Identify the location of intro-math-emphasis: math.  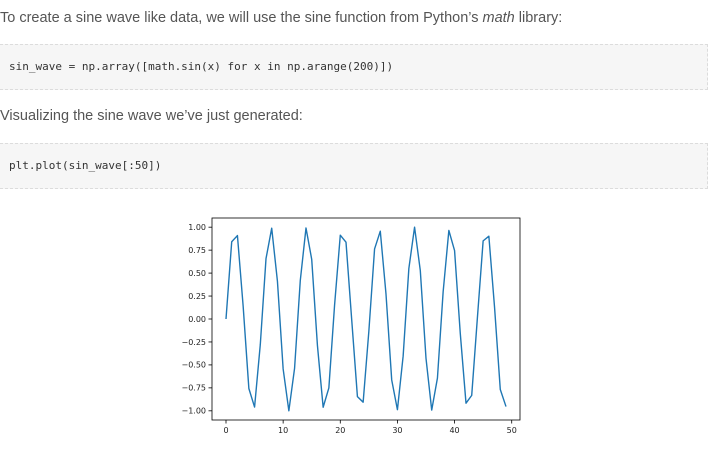
(498, 18).